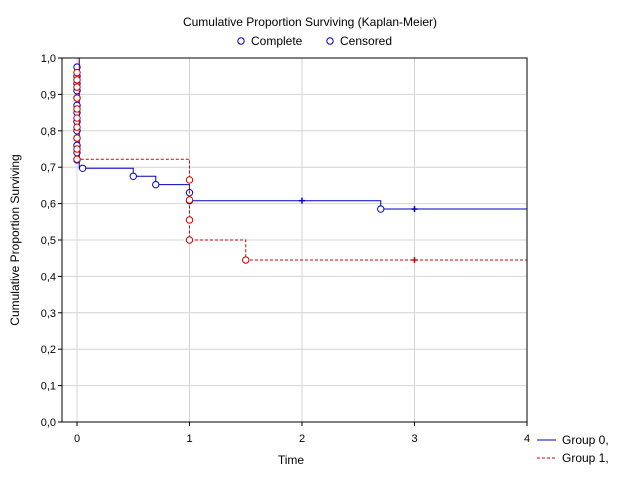 The image size is (620, 484). I want to click on marker-legend-label: Complete, so click(277, 41).